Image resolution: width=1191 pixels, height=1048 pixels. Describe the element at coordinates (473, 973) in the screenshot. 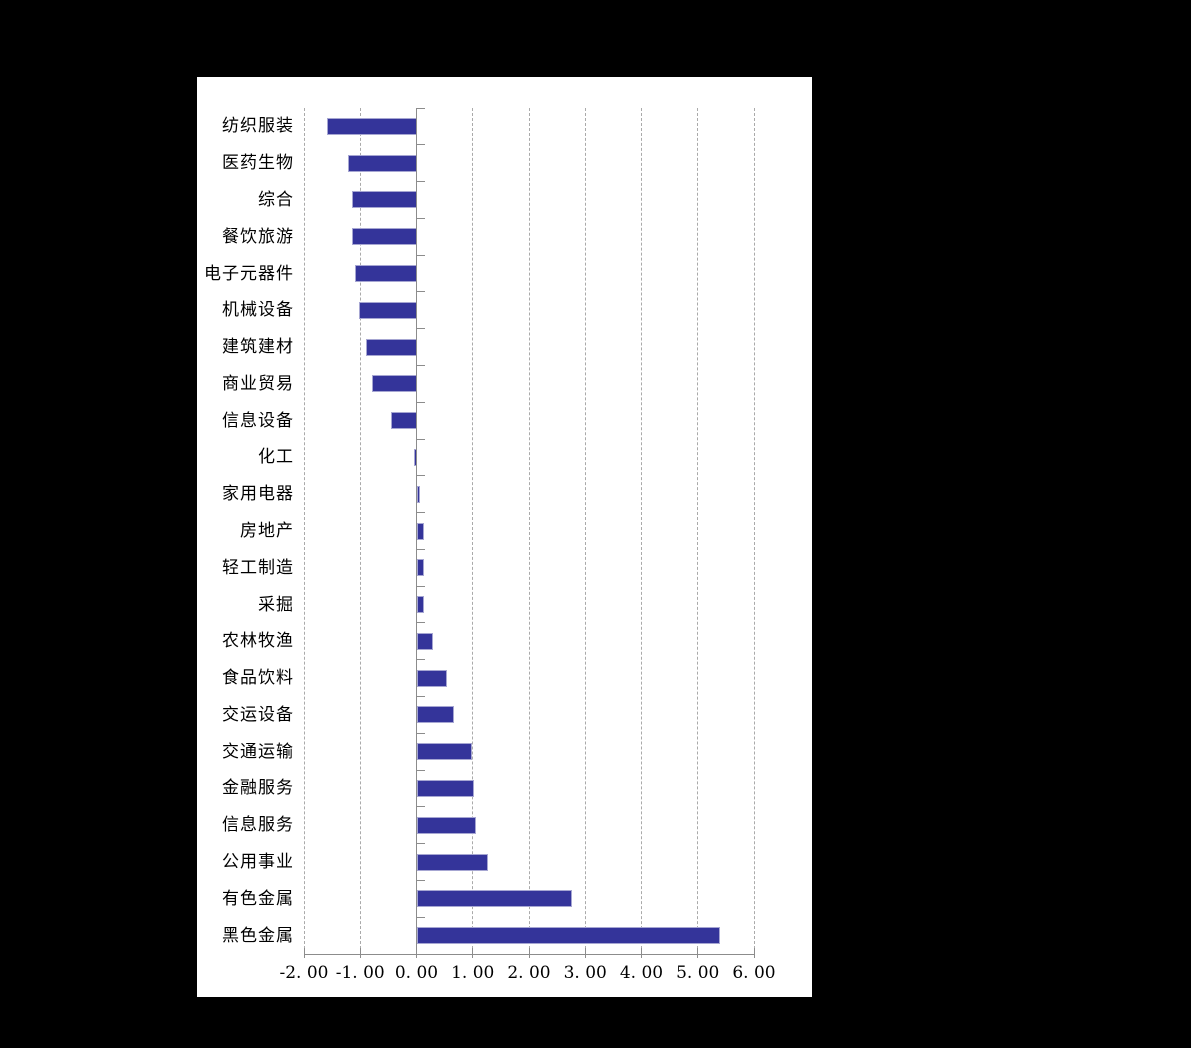

I see `x-tick-label: 1. 00` at that location.